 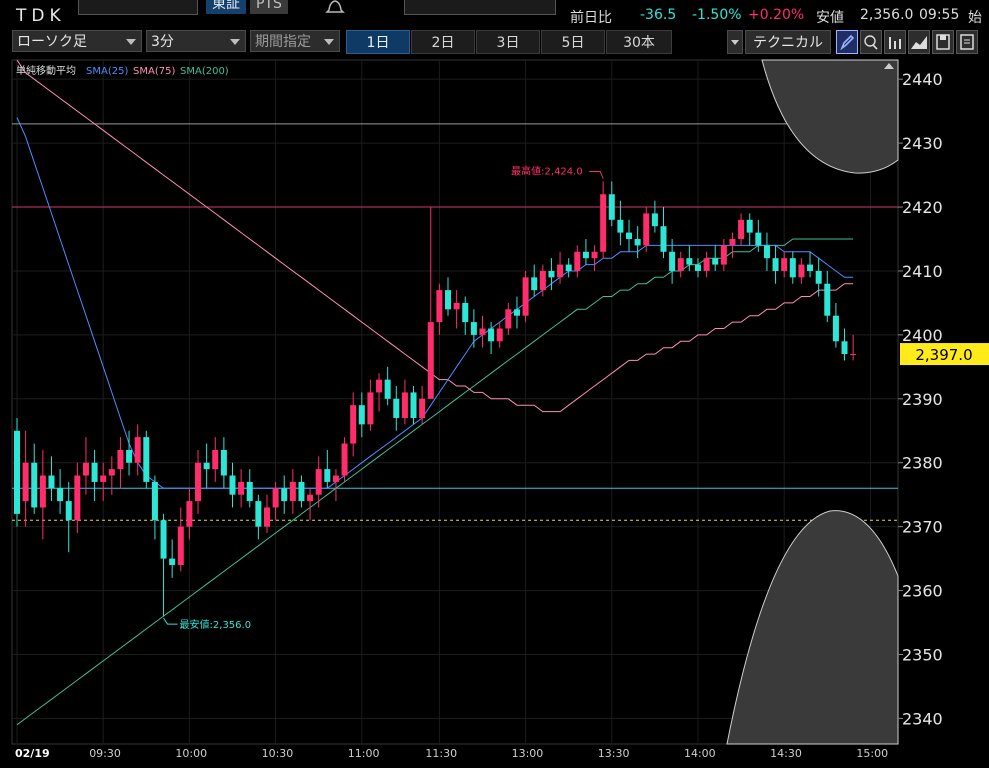 I want to click on x-tick-label: 13:00, so click(x=528, y=753).